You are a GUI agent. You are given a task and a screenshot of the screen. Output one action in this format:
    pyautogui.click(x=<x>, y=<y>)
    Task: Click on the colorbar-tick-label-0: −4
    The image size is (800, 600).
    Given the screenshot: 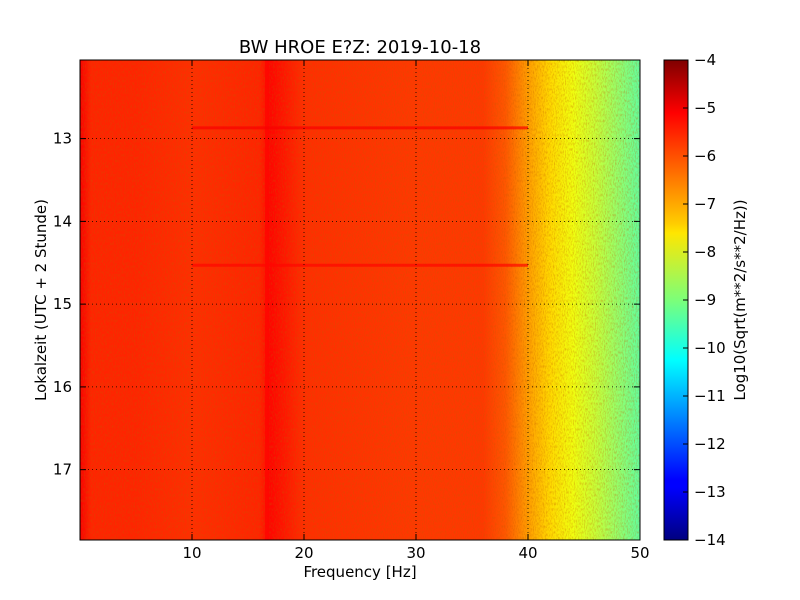 What is the action you would take?
    pyautogui.click(x=705, y=60)
    